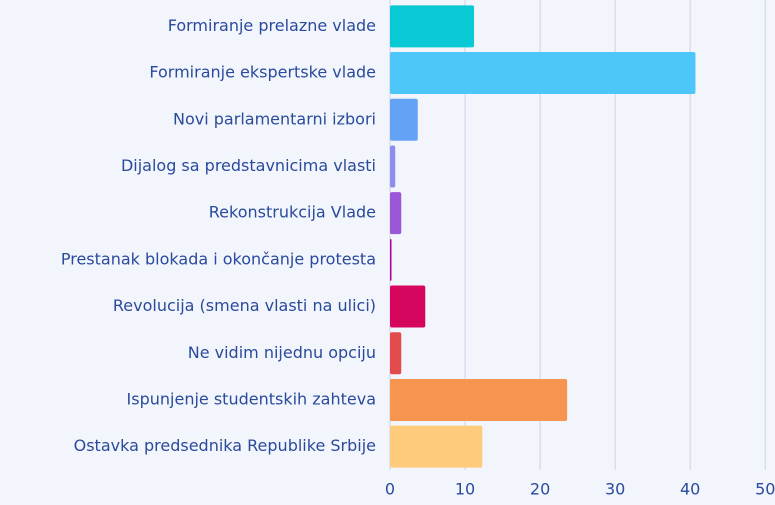 The width and height of the screenshot is (775, 505). I want to click on y-tick-label: Rekonstrukcija Vlade, so click(292, 212).